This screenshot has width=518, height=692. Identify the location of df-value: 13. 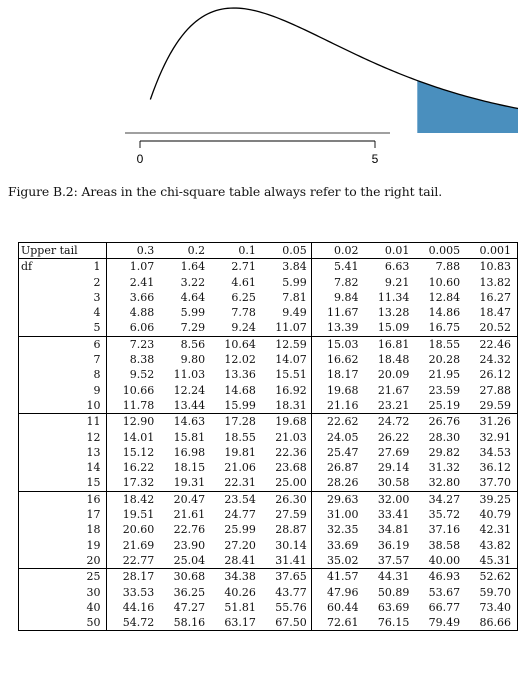
(93, 452).